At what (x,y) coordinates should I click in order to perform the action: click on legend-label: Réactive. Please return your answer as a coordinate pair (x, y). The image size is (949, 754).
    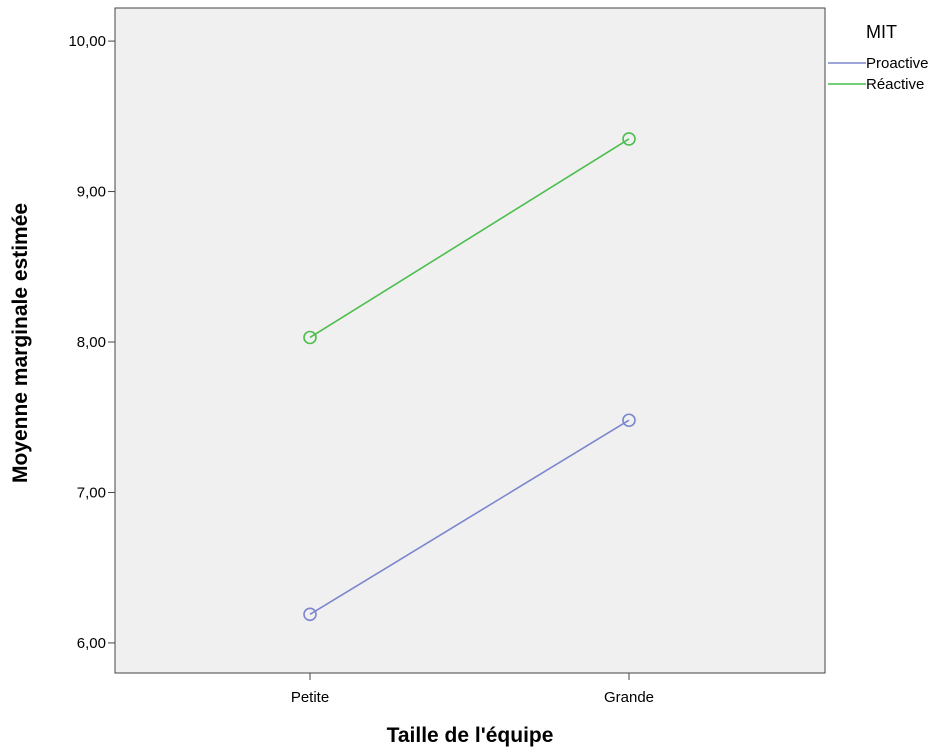
    Looking at the image, I should click on (895, 84).